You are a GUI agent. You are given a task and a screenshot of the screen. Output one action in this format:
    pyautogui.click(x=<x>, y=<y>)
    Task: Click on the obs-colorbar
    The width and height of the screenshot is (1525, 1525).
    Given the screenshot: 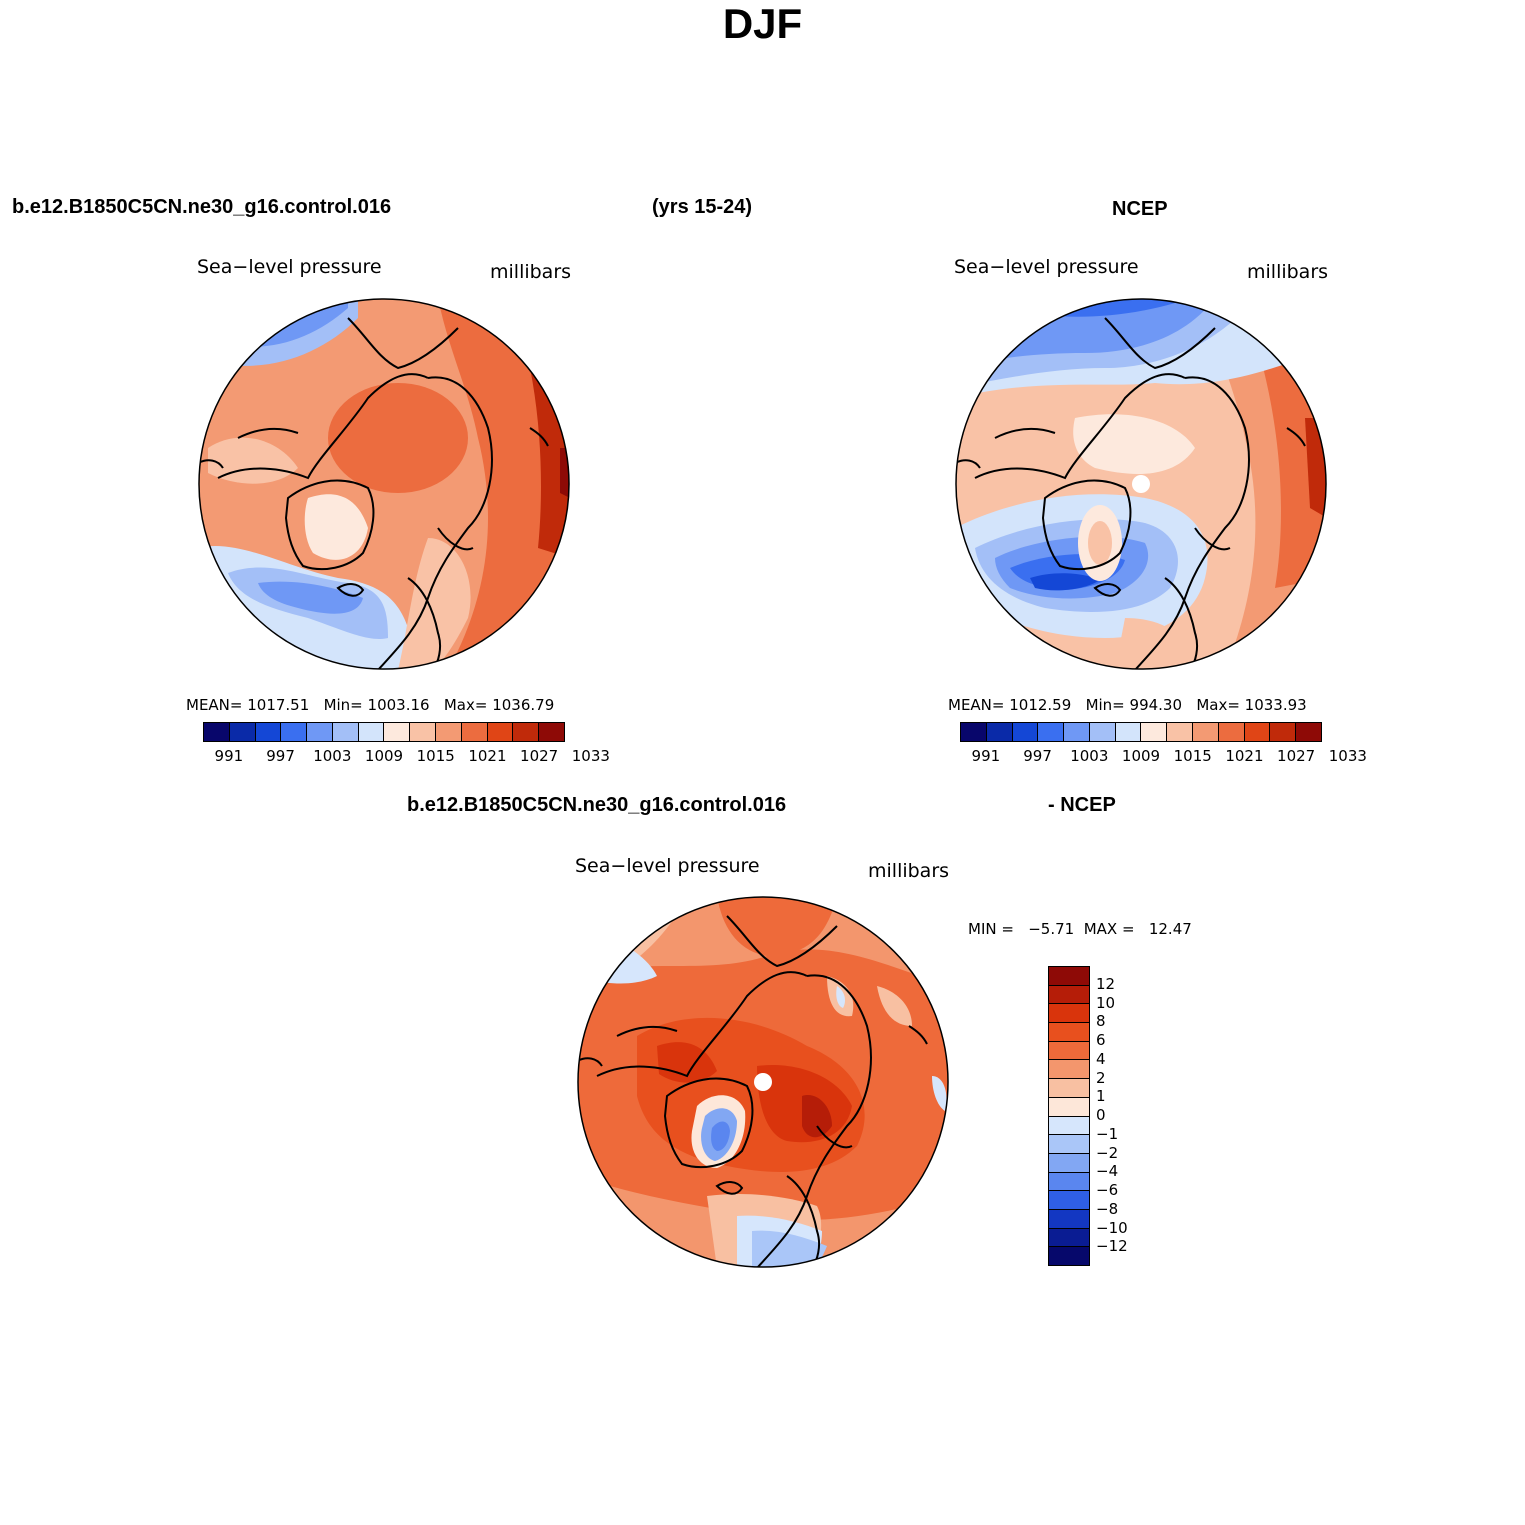 What is the action you would take?
    pyautogui.click(x=1141, y=732)
    